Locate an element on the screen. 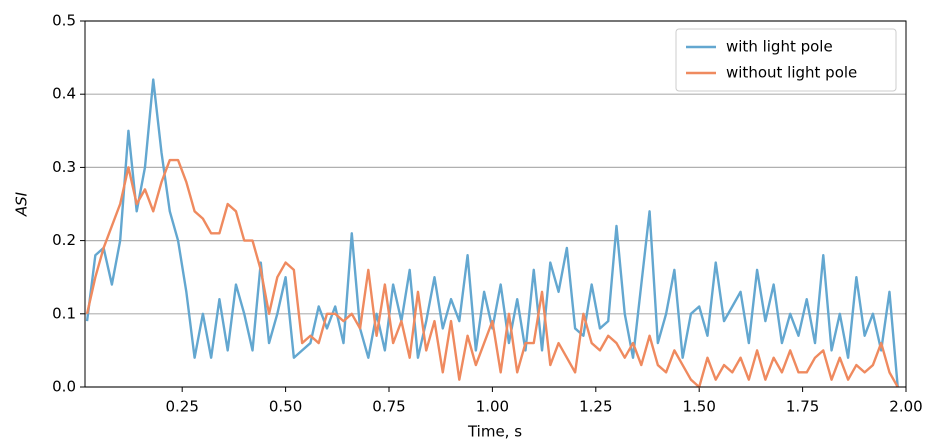 The width and height of the screenshot is (935, 447). y-tick-label: 0.2 is located at coordinates (64, 240).